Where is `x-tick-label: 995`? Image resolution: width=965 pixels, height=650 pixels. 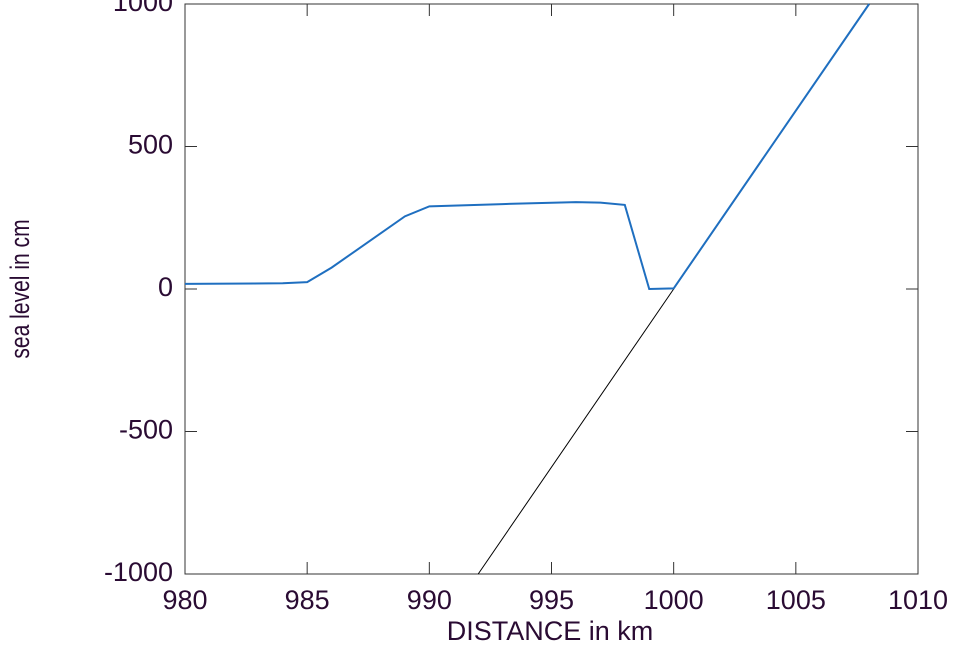 x-tick-label: 995 is located at coordinates (551, 600).